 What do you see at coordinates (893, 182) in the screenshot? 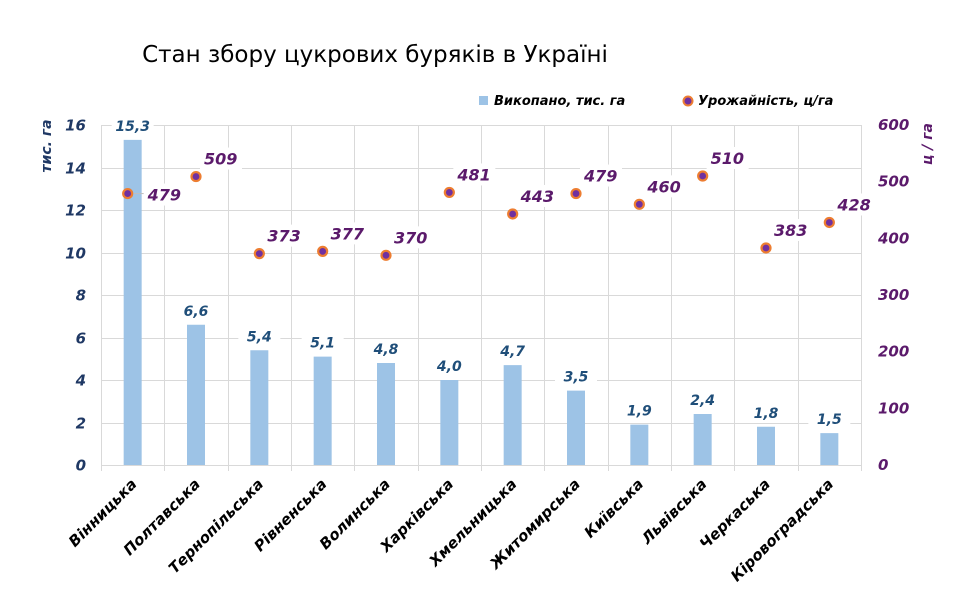
I see `y-tick-label-right: 500` at bounding box center [893, 182].